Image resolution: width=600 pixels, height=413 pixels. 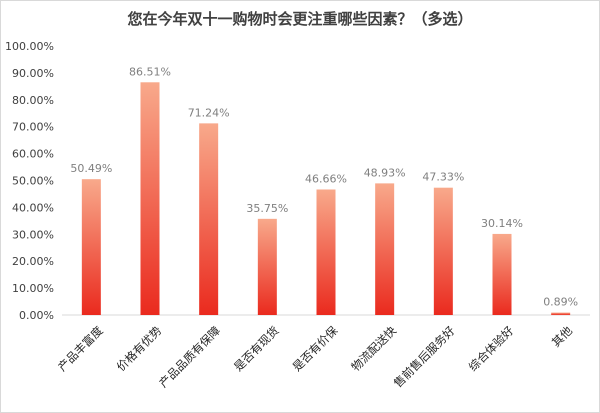 I want to click on y-tick-label: 30.00%, so click(x=33, y=234).